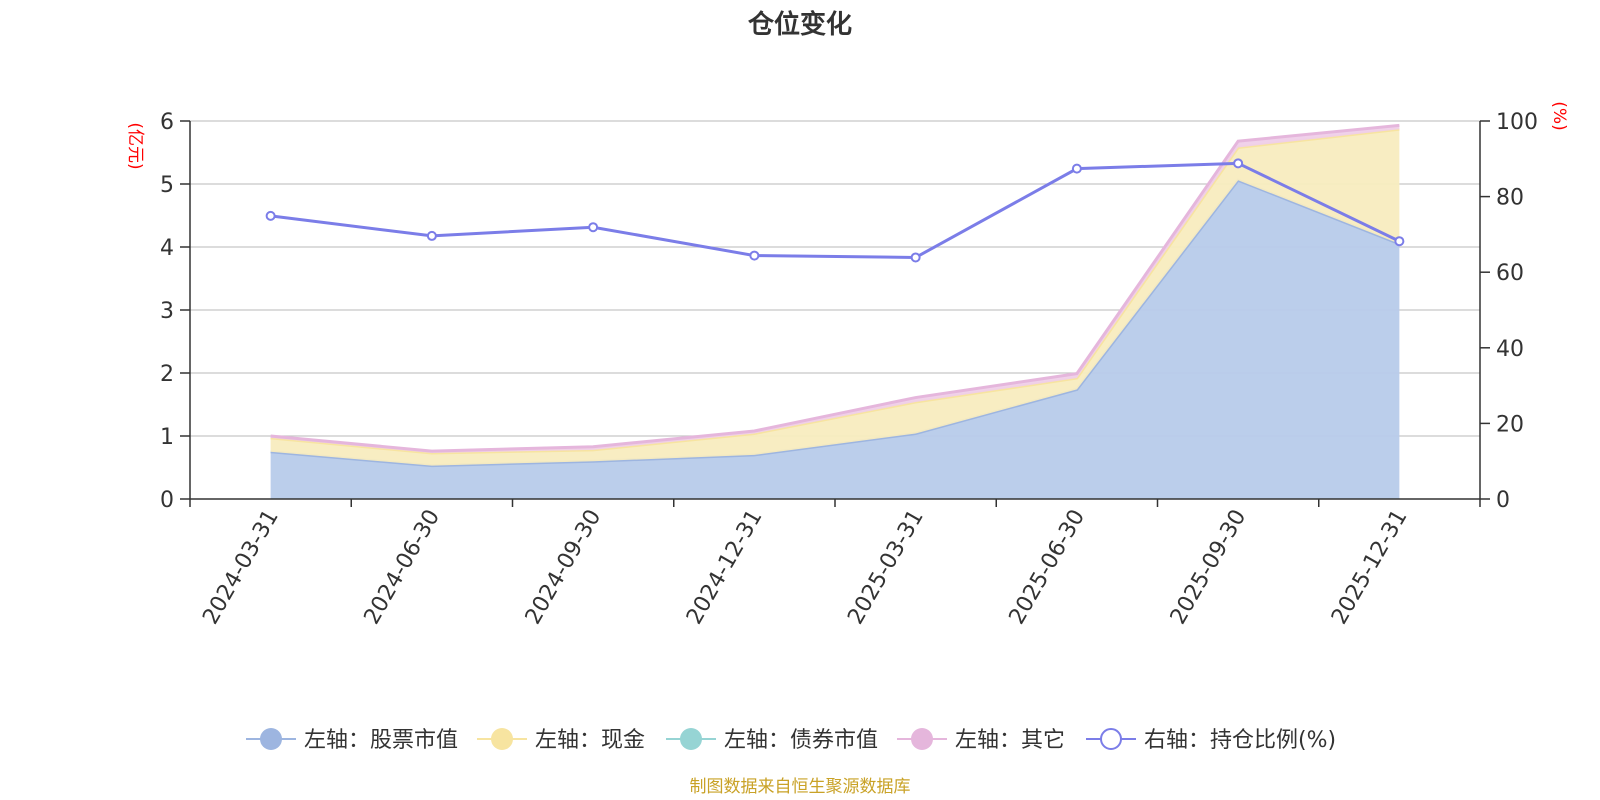 This screenshot has width=1600, height=800. What do you see at coordinates (1240, 740) in the screenshot?
I see `legend-label: 右轴：持仓比例(%)` at bounding box center [1240, 740].